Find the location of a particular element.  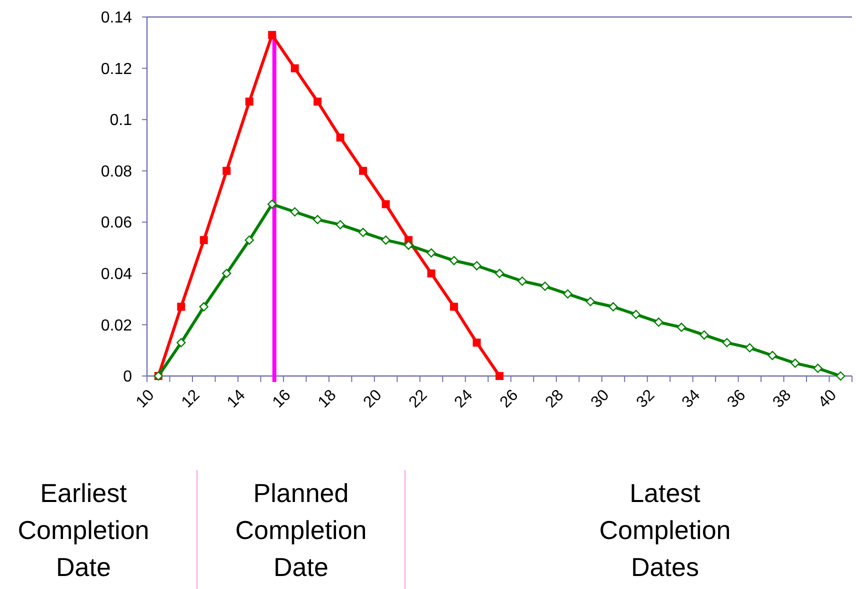

y-tick-label: 0.06 is located at coordinates (116, 223).